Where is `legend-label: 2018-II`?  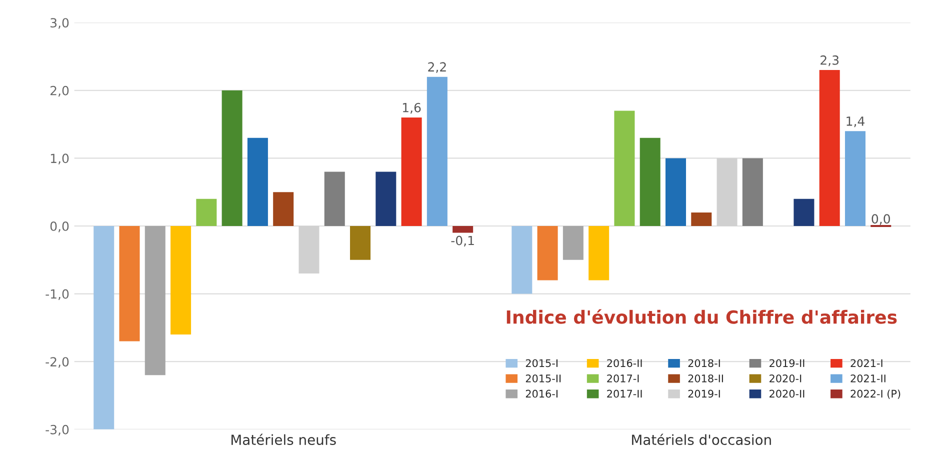 legend-label: 2018-II is located at coordinates (705, 378).